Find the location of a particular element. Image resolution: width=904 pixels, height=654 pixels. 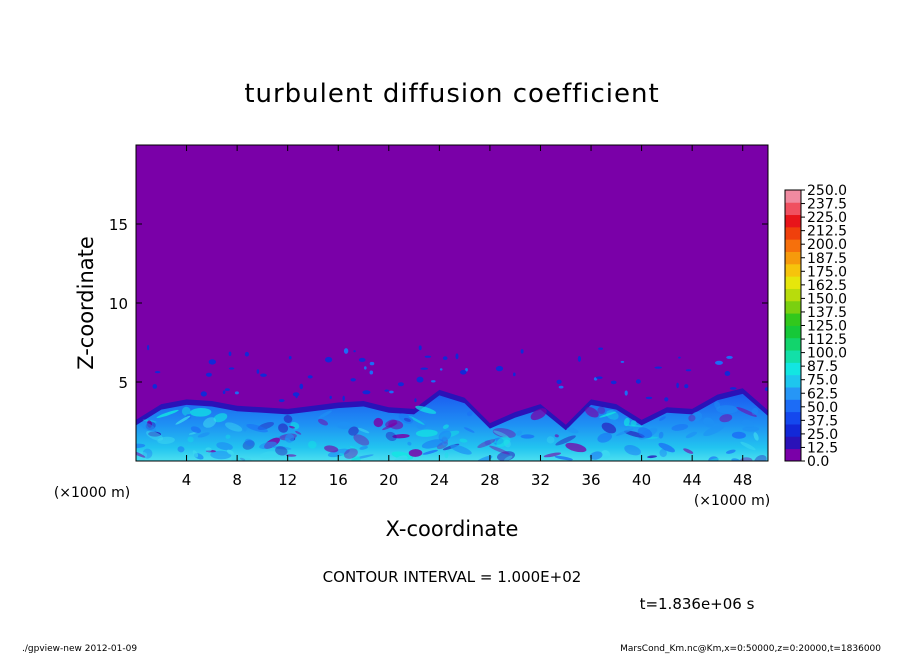

x-tick-label: 48 is located at coordinates (742, 480).